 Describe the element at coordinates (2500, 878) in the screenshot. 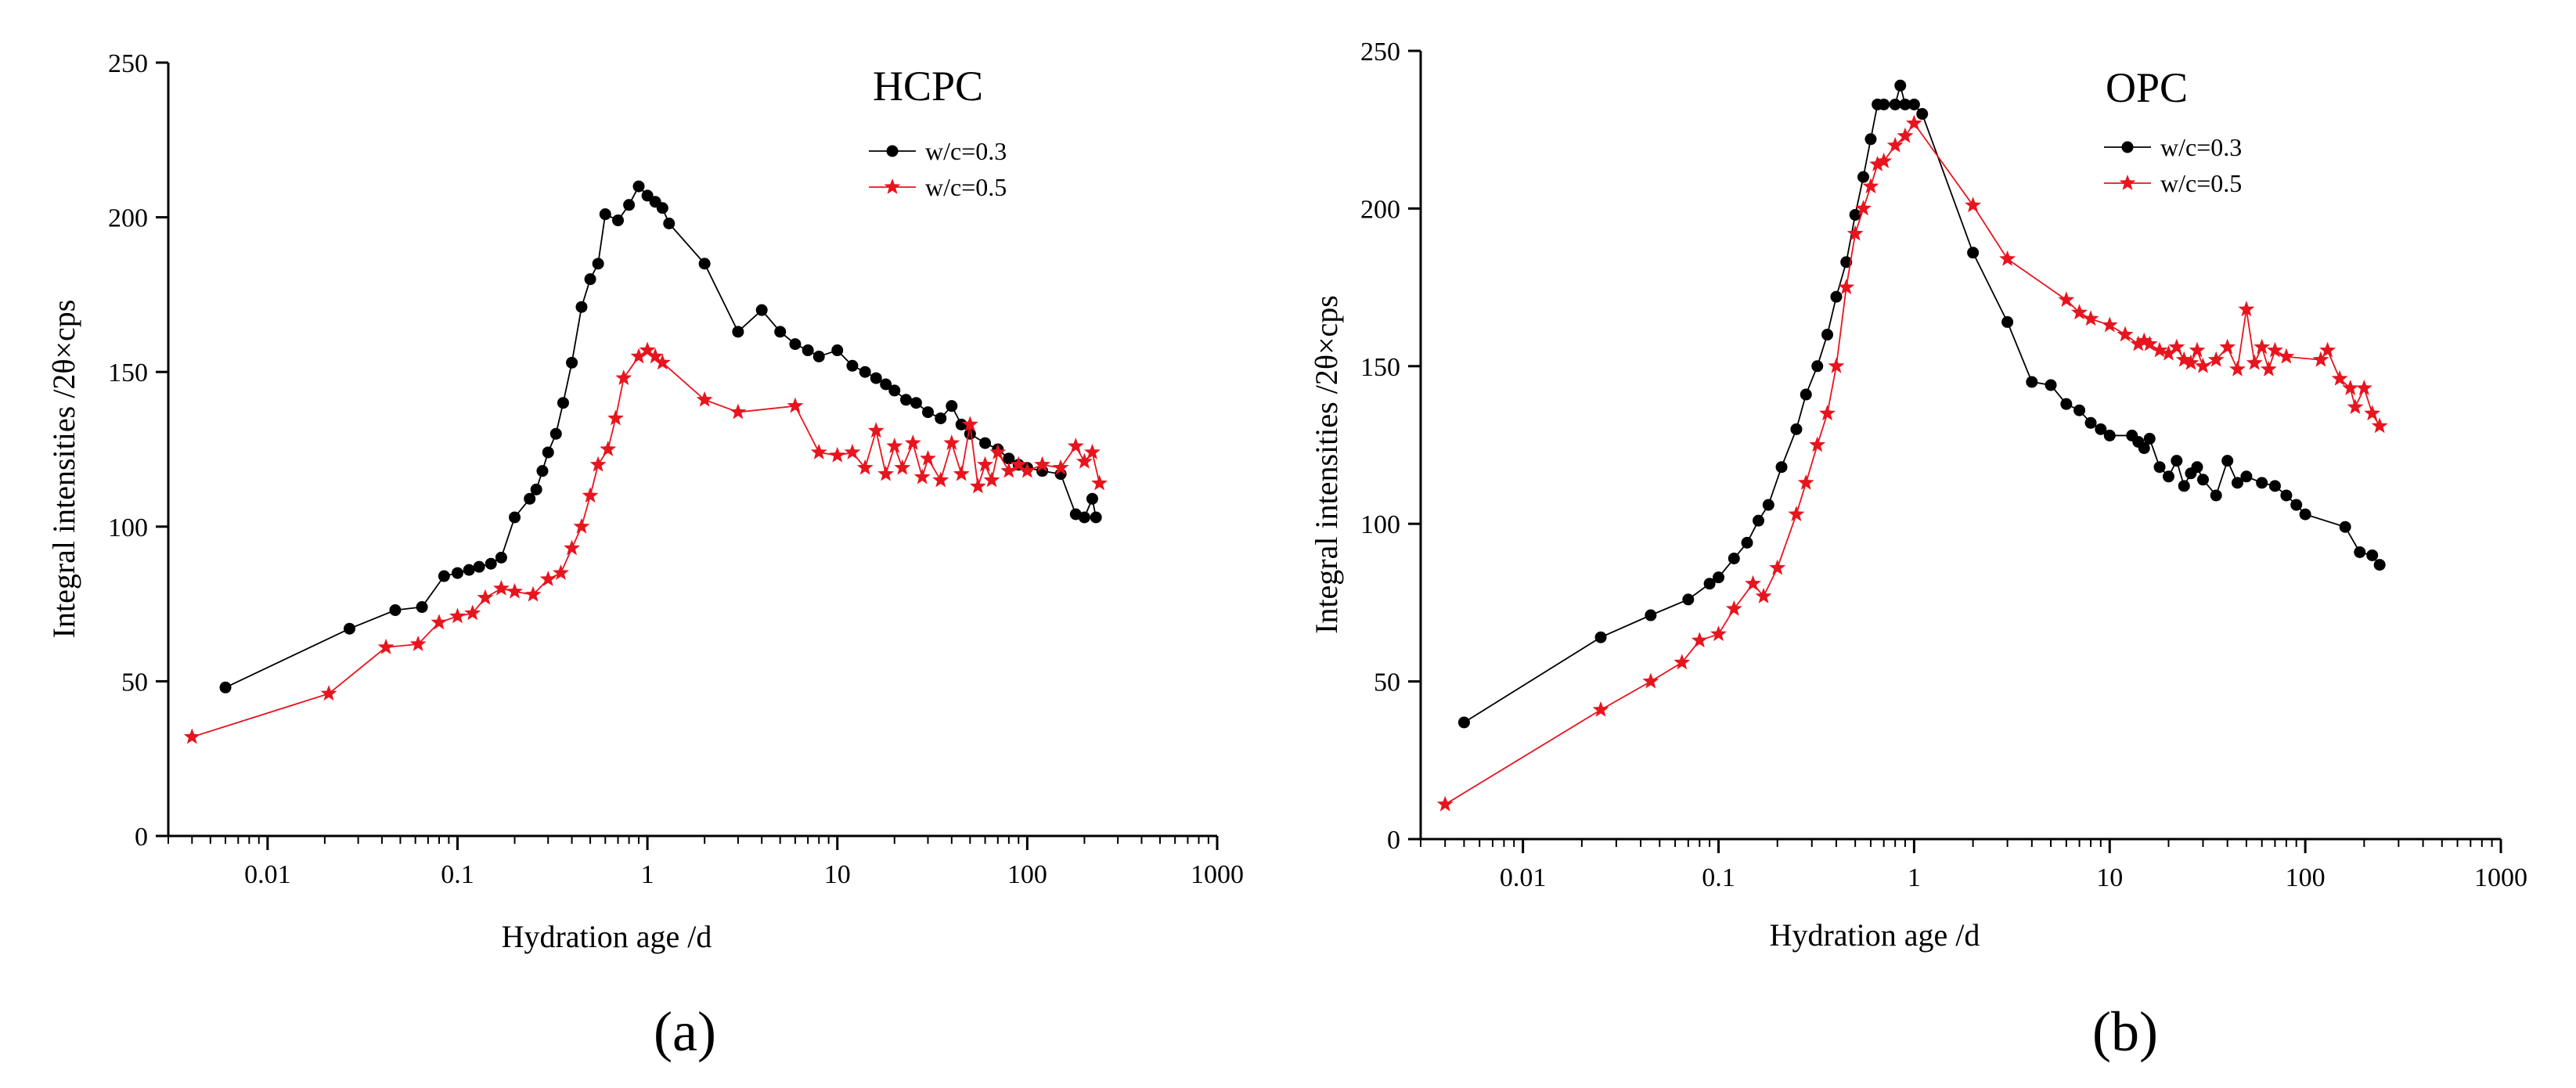

I see `x-tick-label: 1000` at that location.